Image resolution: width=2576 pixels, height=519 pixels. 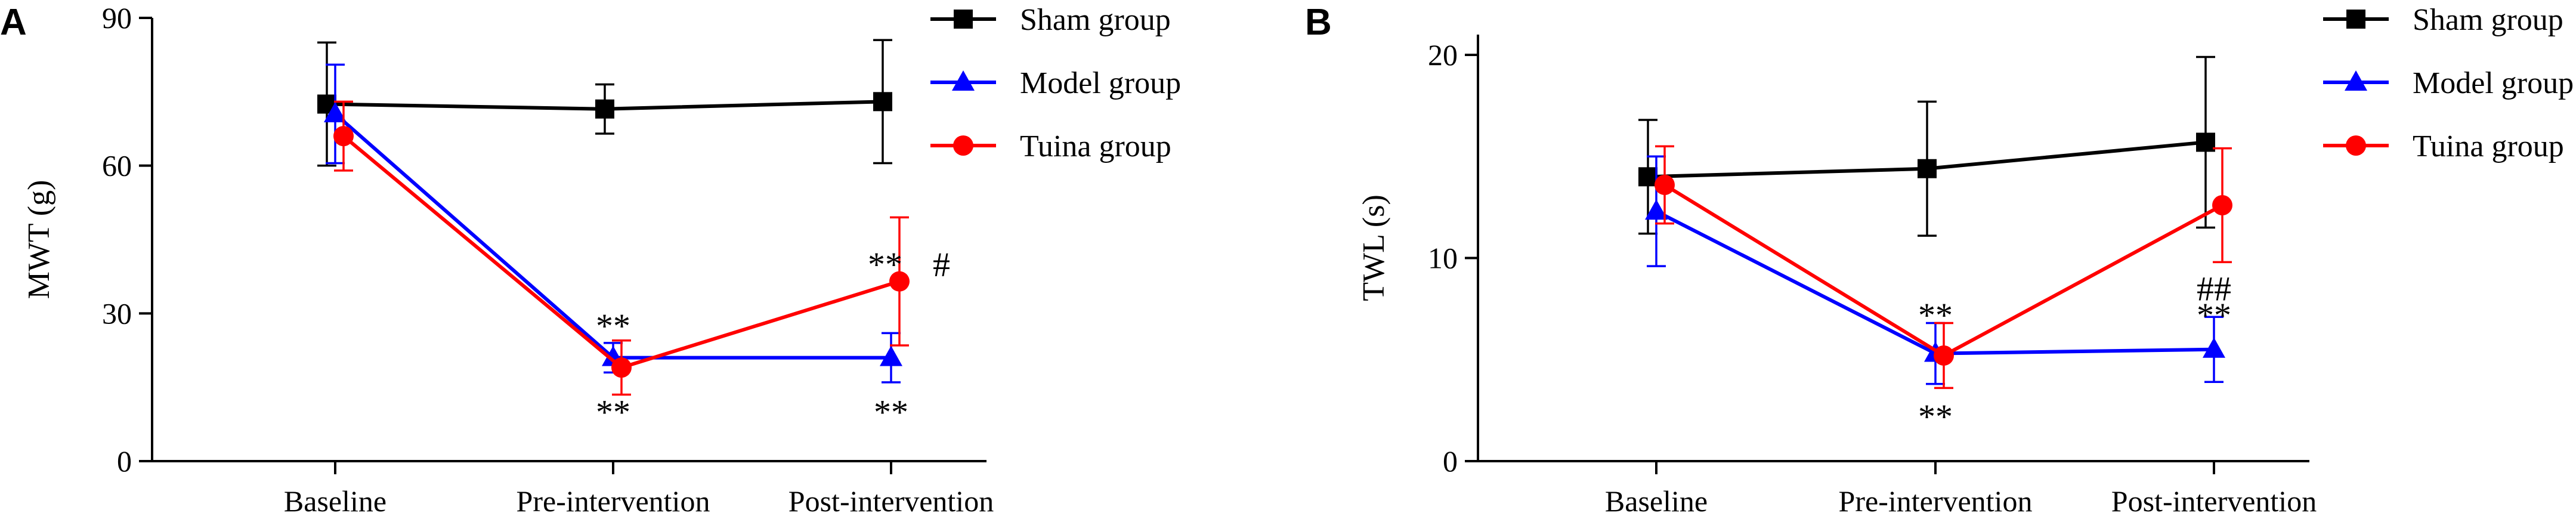 What do you see at coordinates (2214, 289) in the screenshot?
I see `significance-mark: ##` at bounding box center [2214, 289].